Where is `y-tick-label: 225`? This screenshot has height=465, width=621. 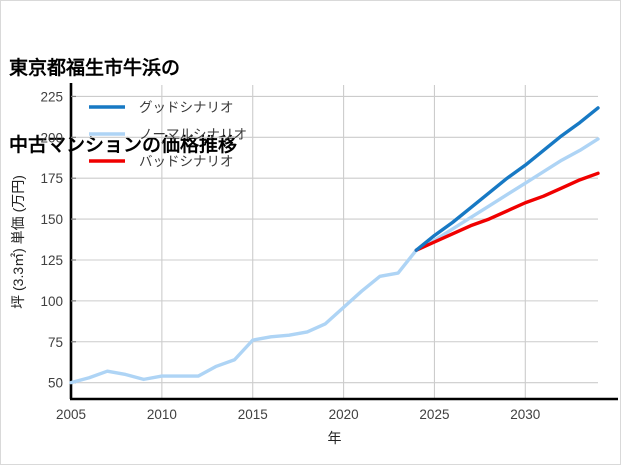 y-tick-label: 225 is located at coordinates (51, 96).